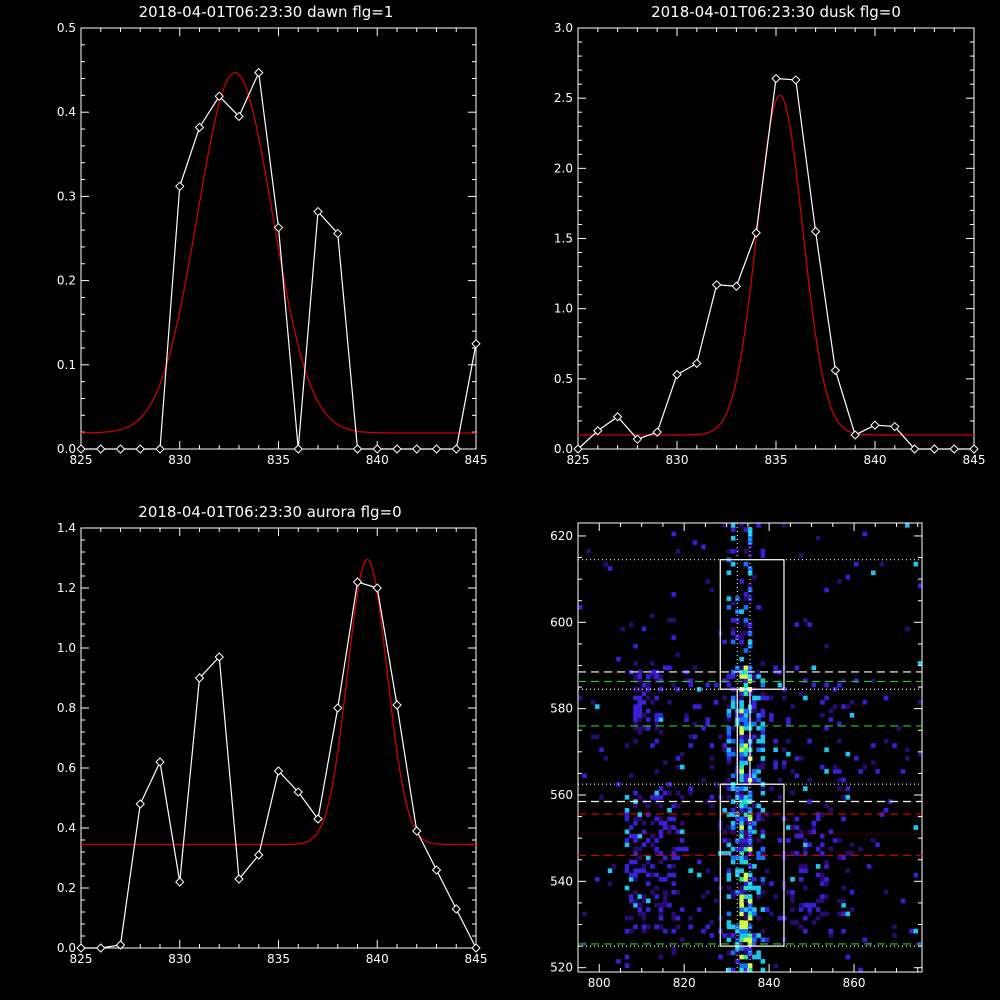 This screenshot has height=1000, width=1000. Describe the element at coordinates (563, 239) in the screenshot. I see `dusk-ytick-label: 1.5` at that location.